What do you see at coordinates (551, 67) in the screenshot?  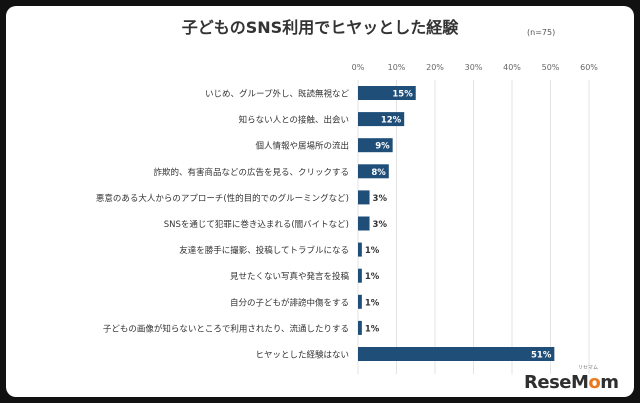 I see `x-tick-label: 50%` at bounding box center [551, 67].